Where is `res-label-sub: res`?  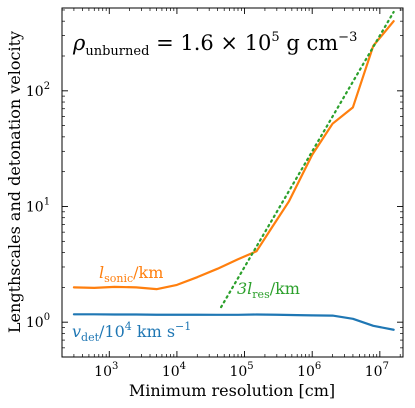
res-label-sub: res is located at coordinates (261, 294).